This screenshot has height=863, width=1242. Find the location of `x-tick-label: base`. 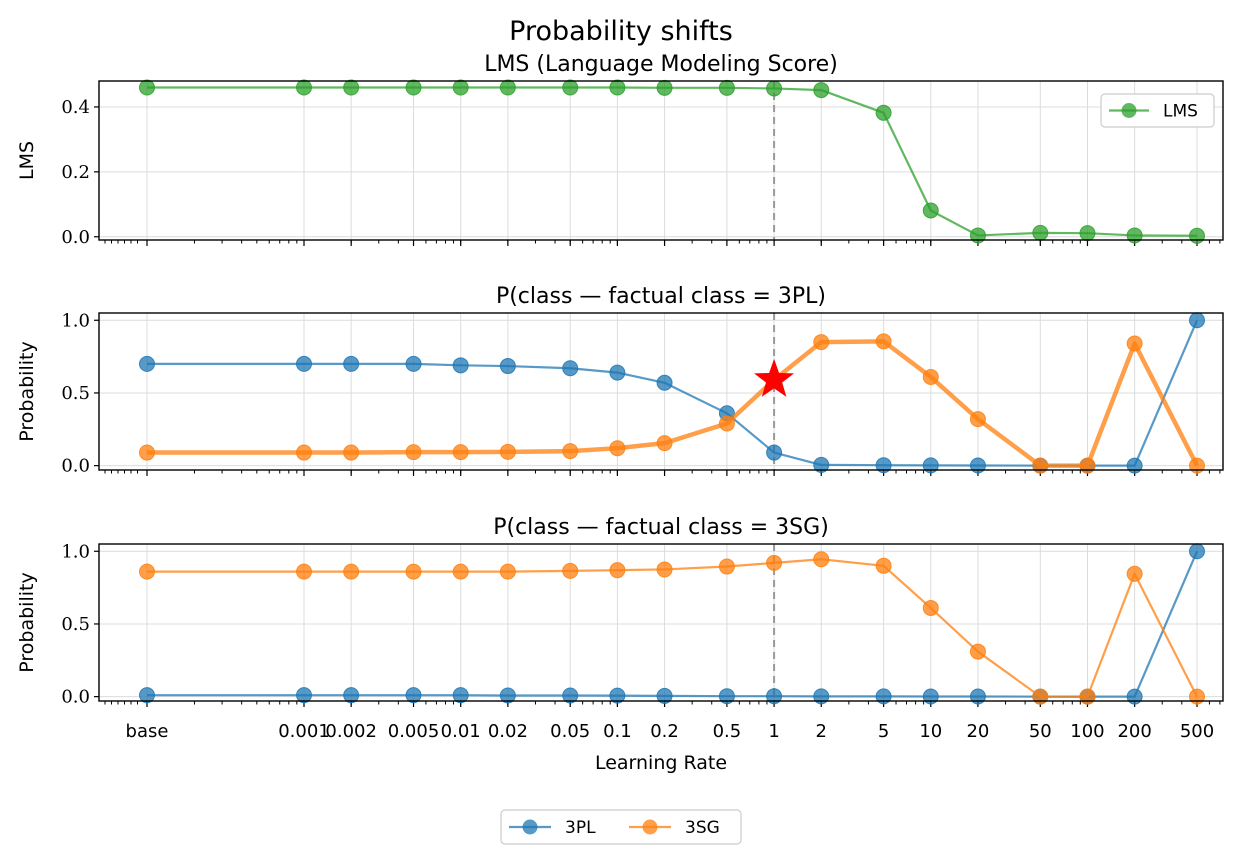

x-tick-label: base is located at coordinates (147, 731).